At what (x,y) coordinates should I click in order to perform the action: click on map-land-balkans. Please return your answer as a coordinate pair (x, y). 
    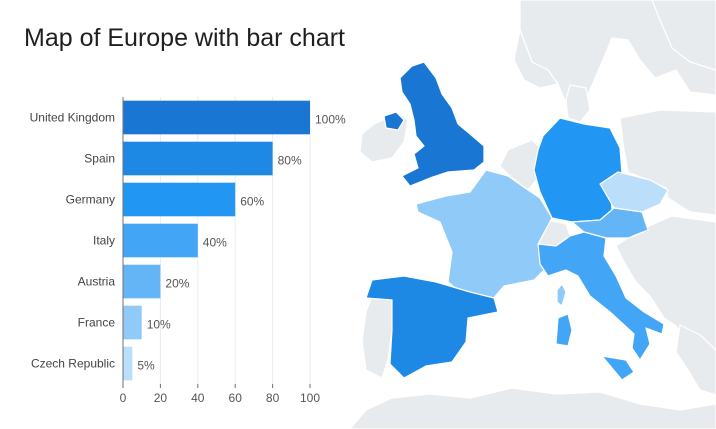
    Looking at the image, I should click on (665, 283).